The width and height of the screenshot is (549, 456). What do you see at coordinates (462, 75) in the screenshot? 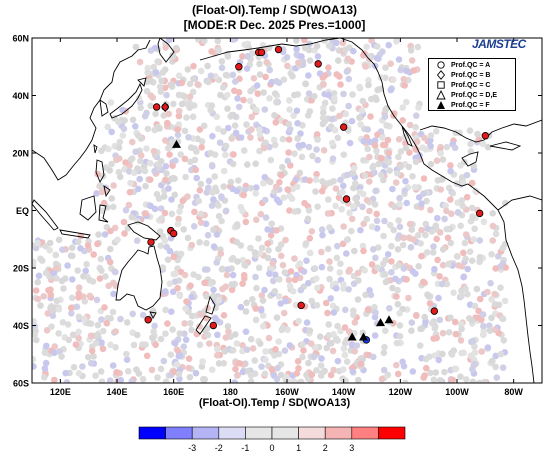
I see `legend-item: Prof.QC = B` at bounding box center [462, 75].